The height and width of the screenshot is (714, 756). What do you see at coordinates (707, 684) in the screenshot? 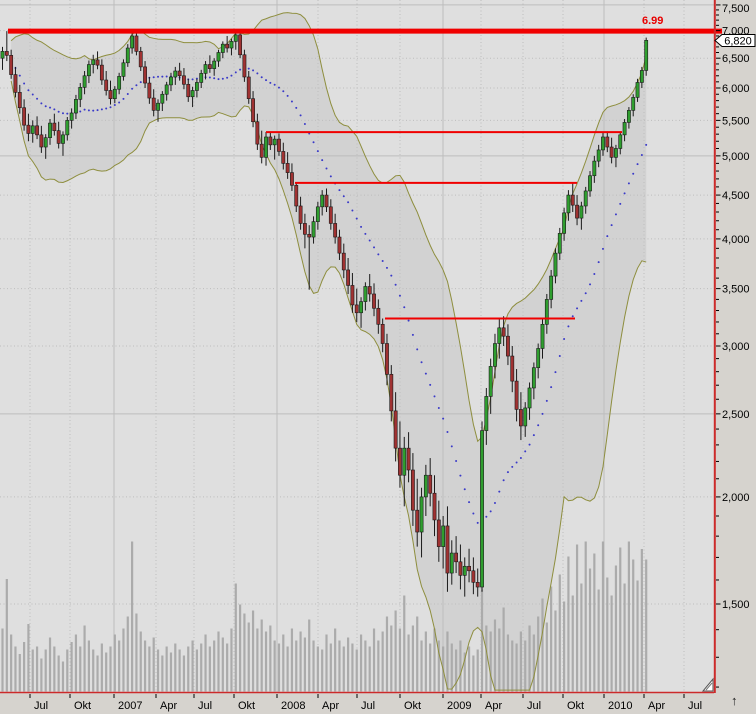
I see `resize-handle-icon` at bounding box center [707, 684].